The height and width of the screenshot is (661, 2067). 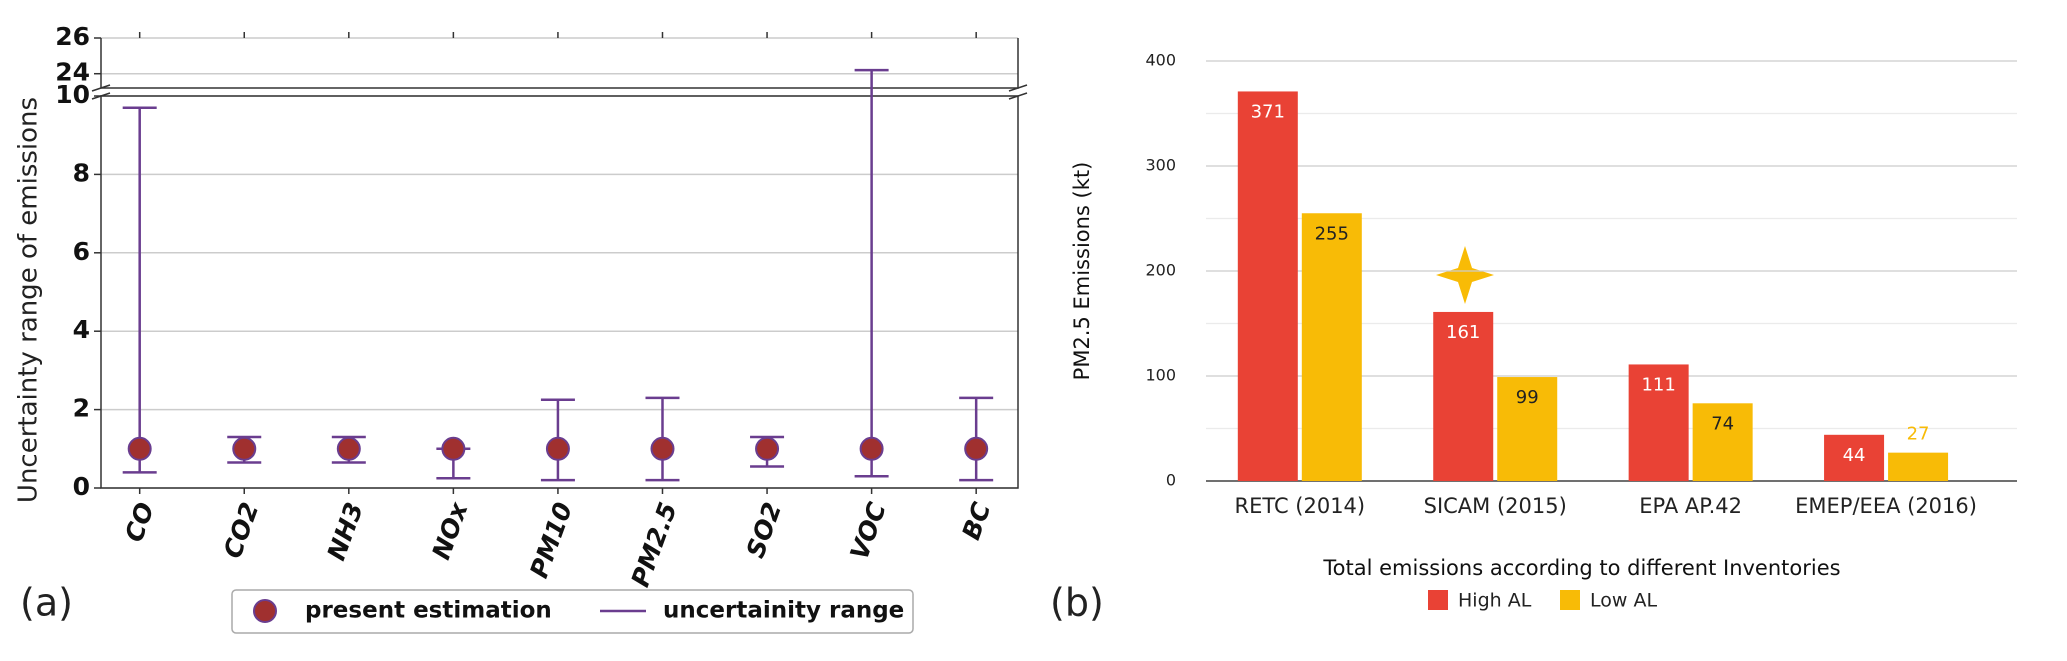 What do you see at coordinates (1160, 270) in the screenshot?
I see `y-tick-label: 200` at bounding box center [1160, 270].